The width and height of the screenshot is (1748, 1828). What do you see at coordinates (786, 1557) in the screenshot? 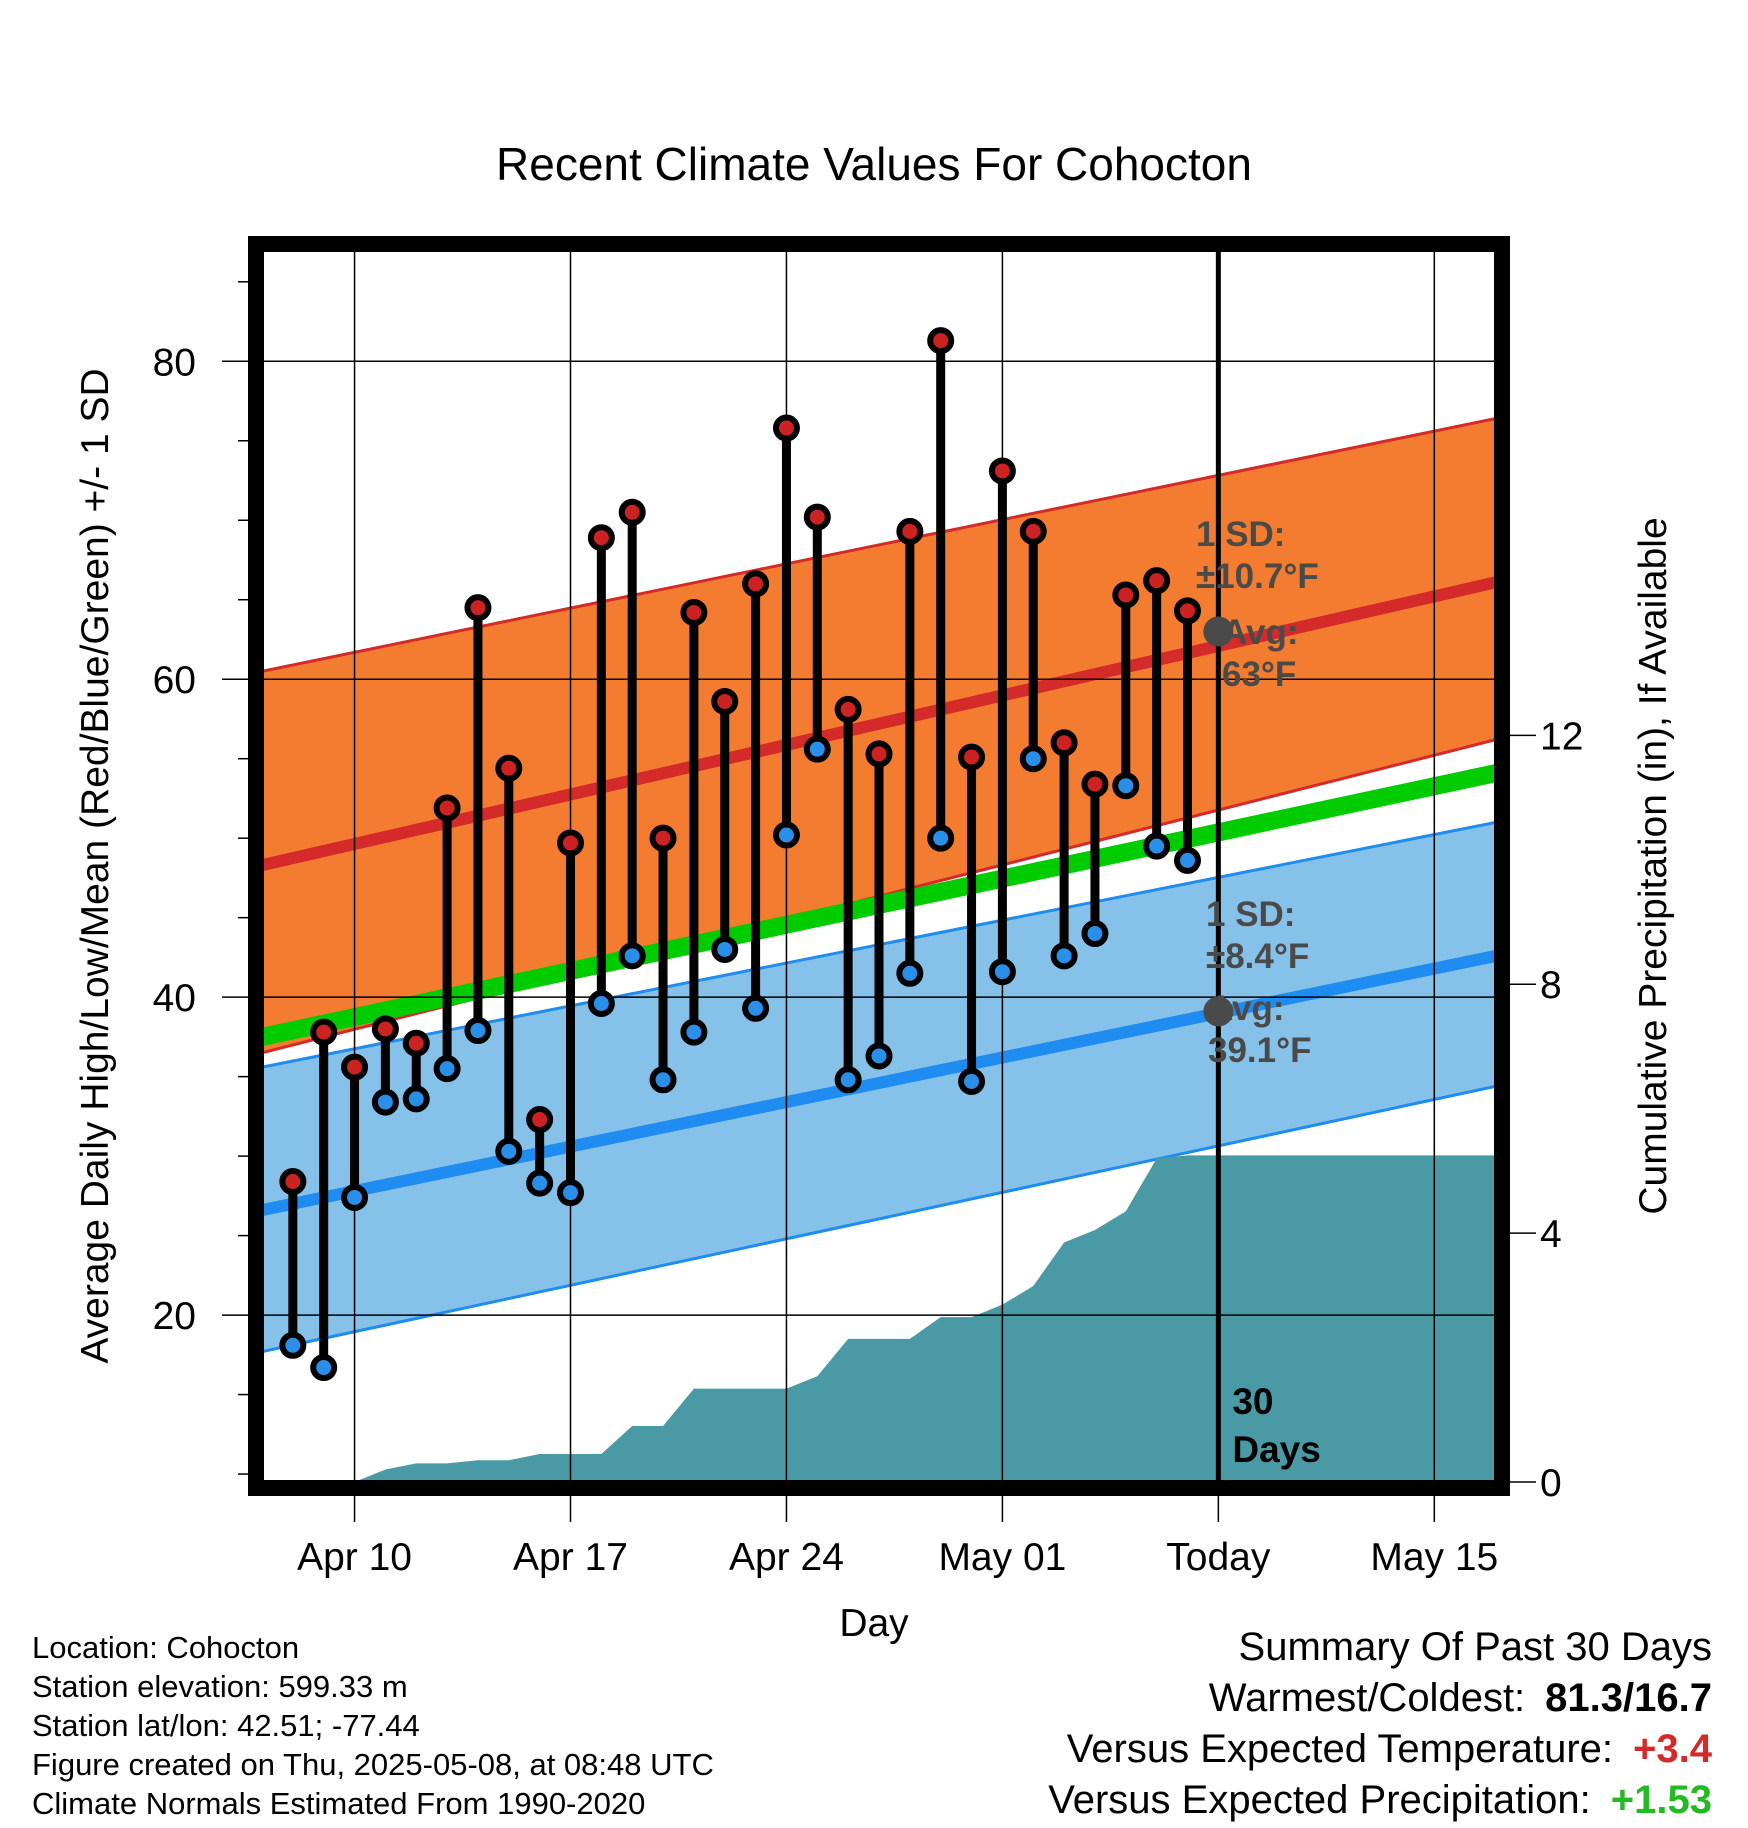
I see `x-tick-label: Apr 24` at bounding box center [786, 1557].